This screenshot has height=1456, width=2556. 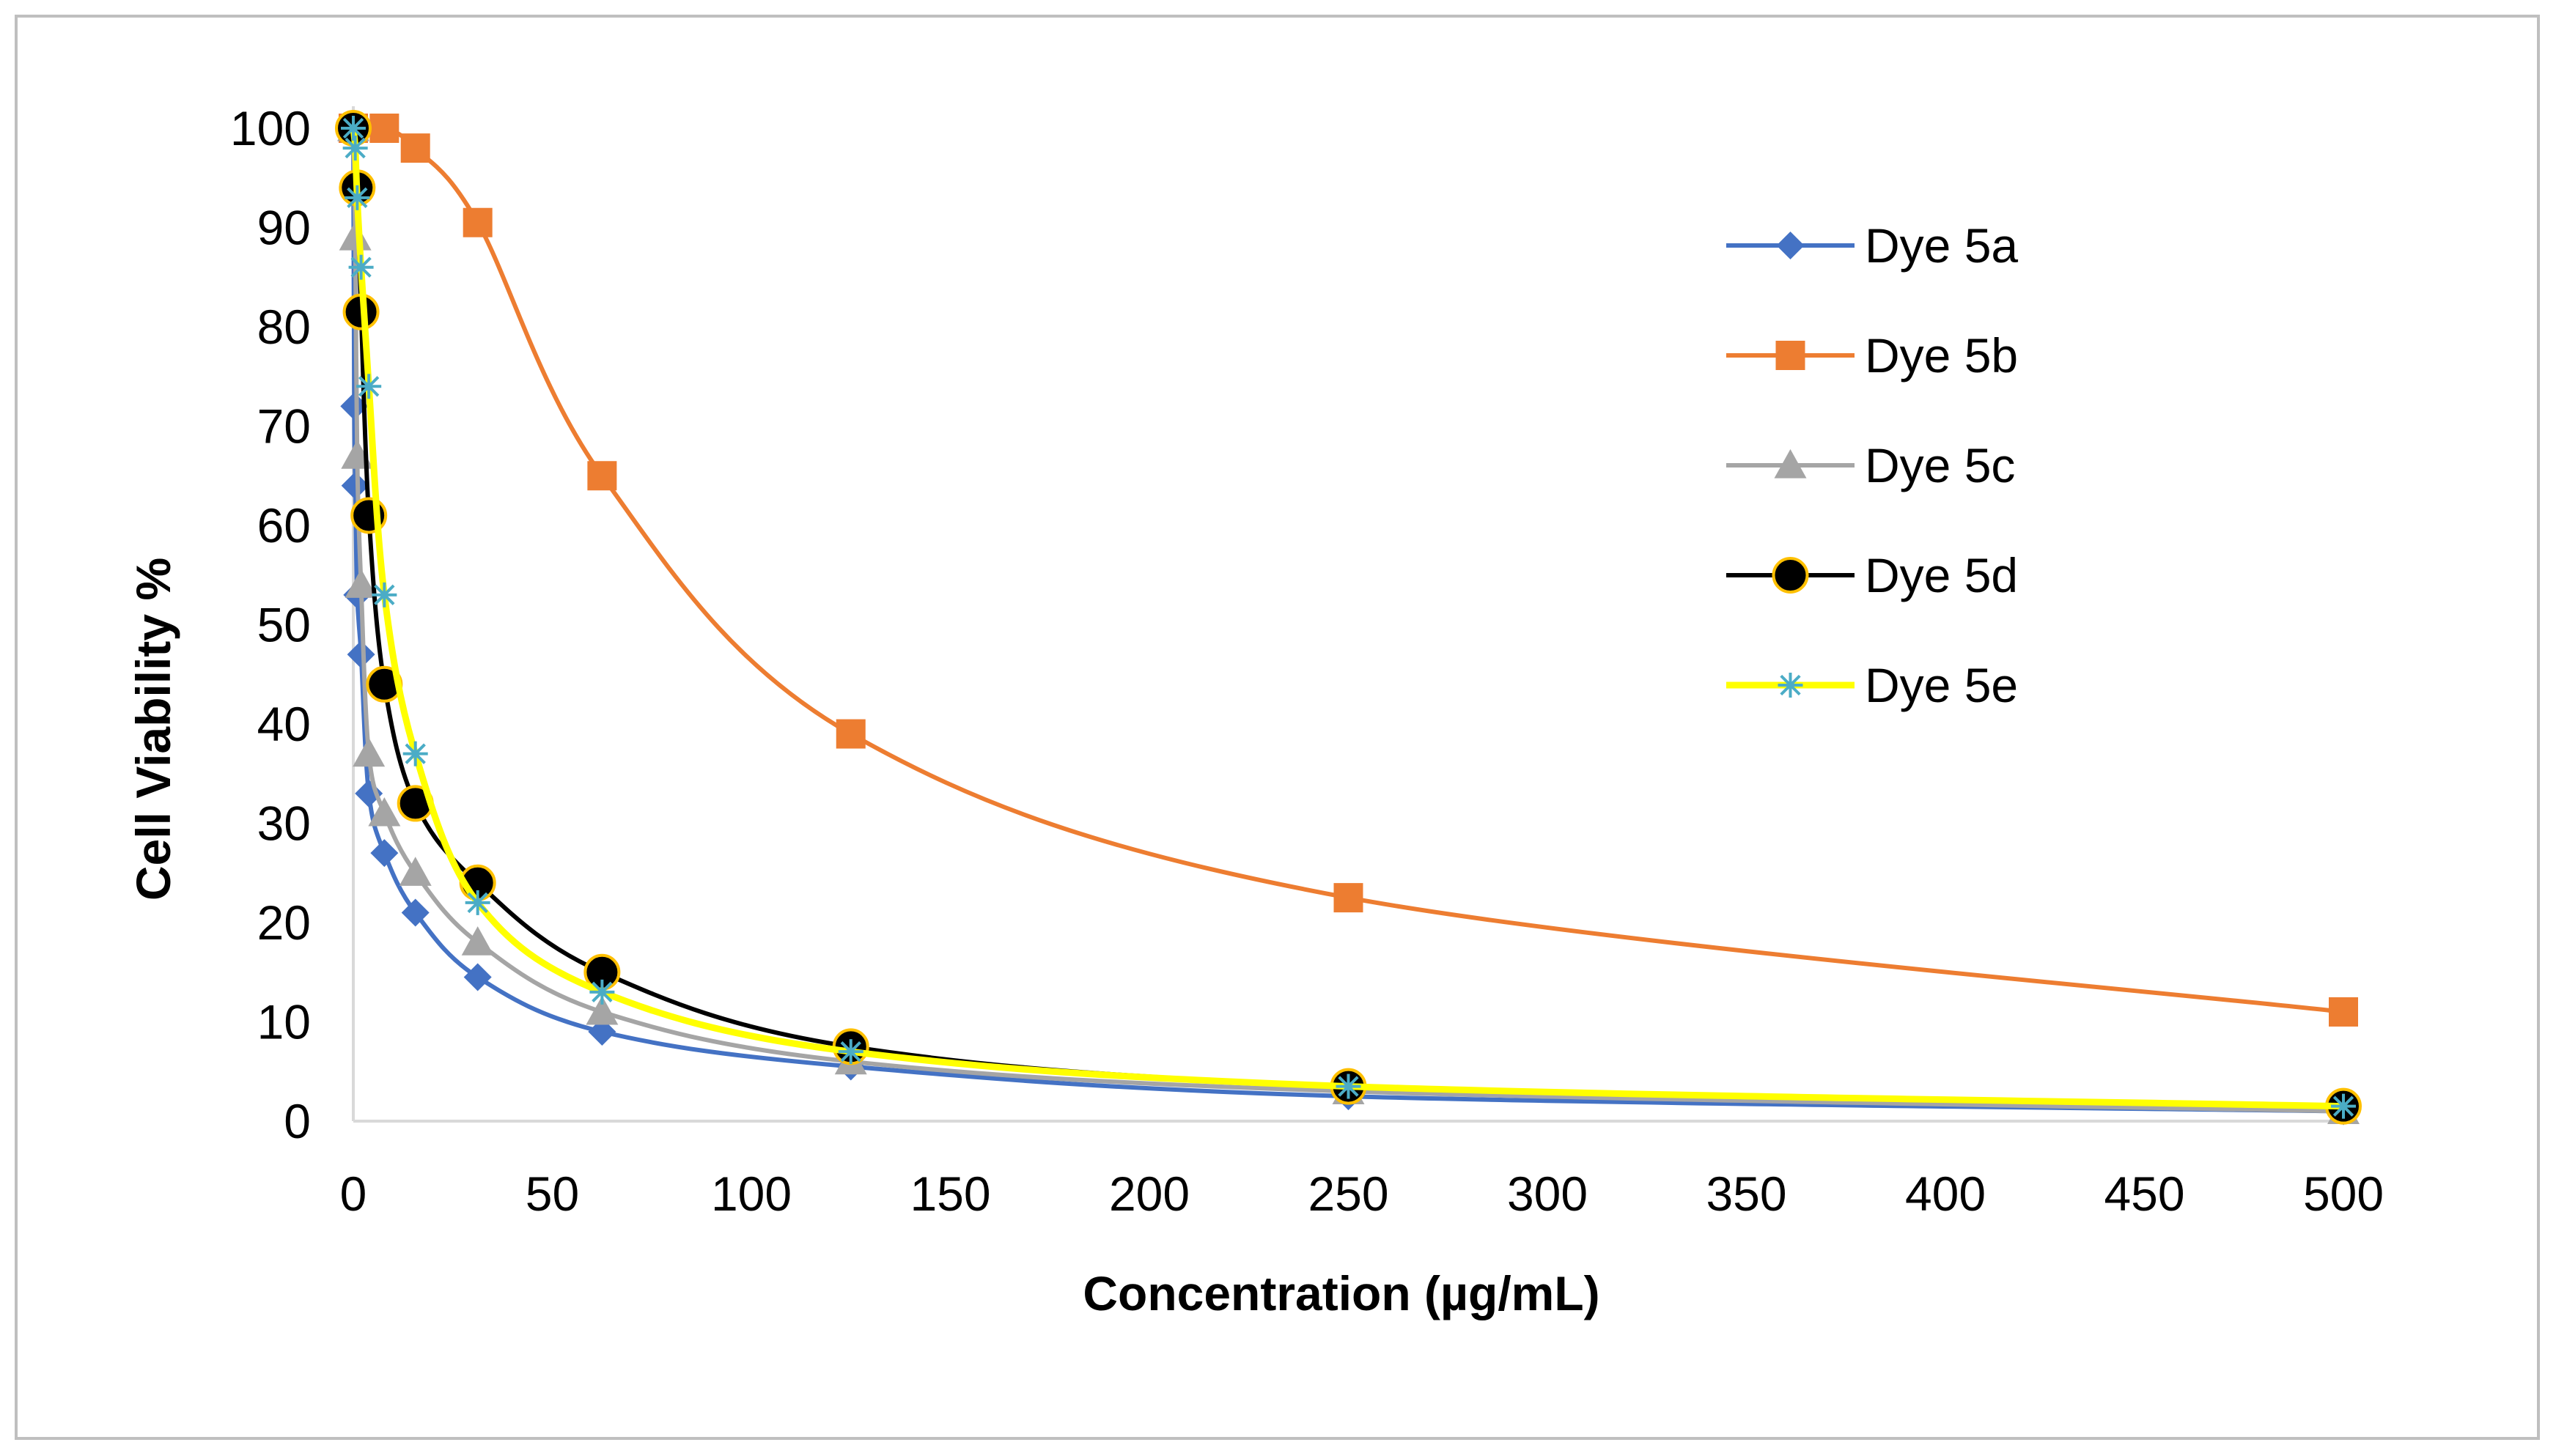 I want to click on legend-label: Dye 5c, so click(x=1940, y=465).